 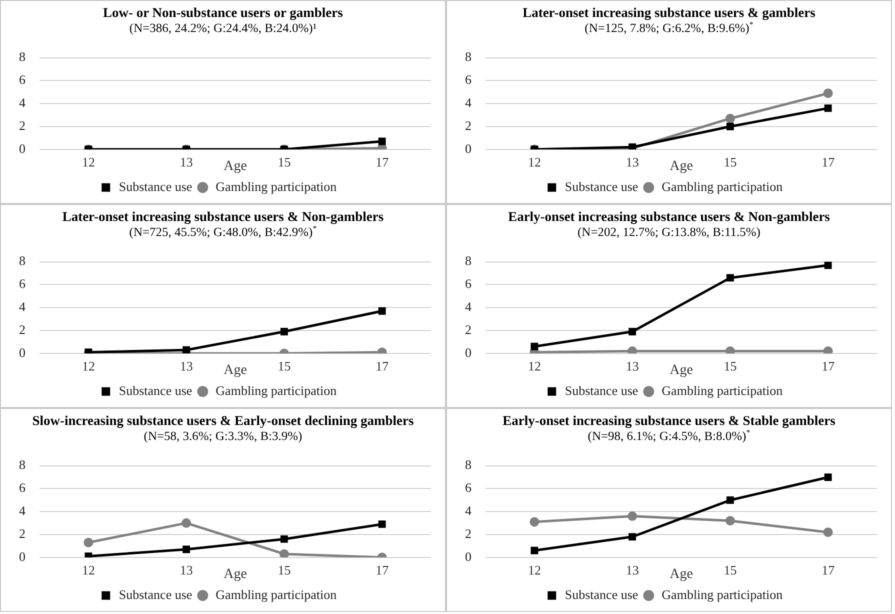 What do you see at coordinates (223, 13) in the screenshot?
I see `chart-title: Low- or Non-substance users or gamblers` at bounding box center [223, 13].